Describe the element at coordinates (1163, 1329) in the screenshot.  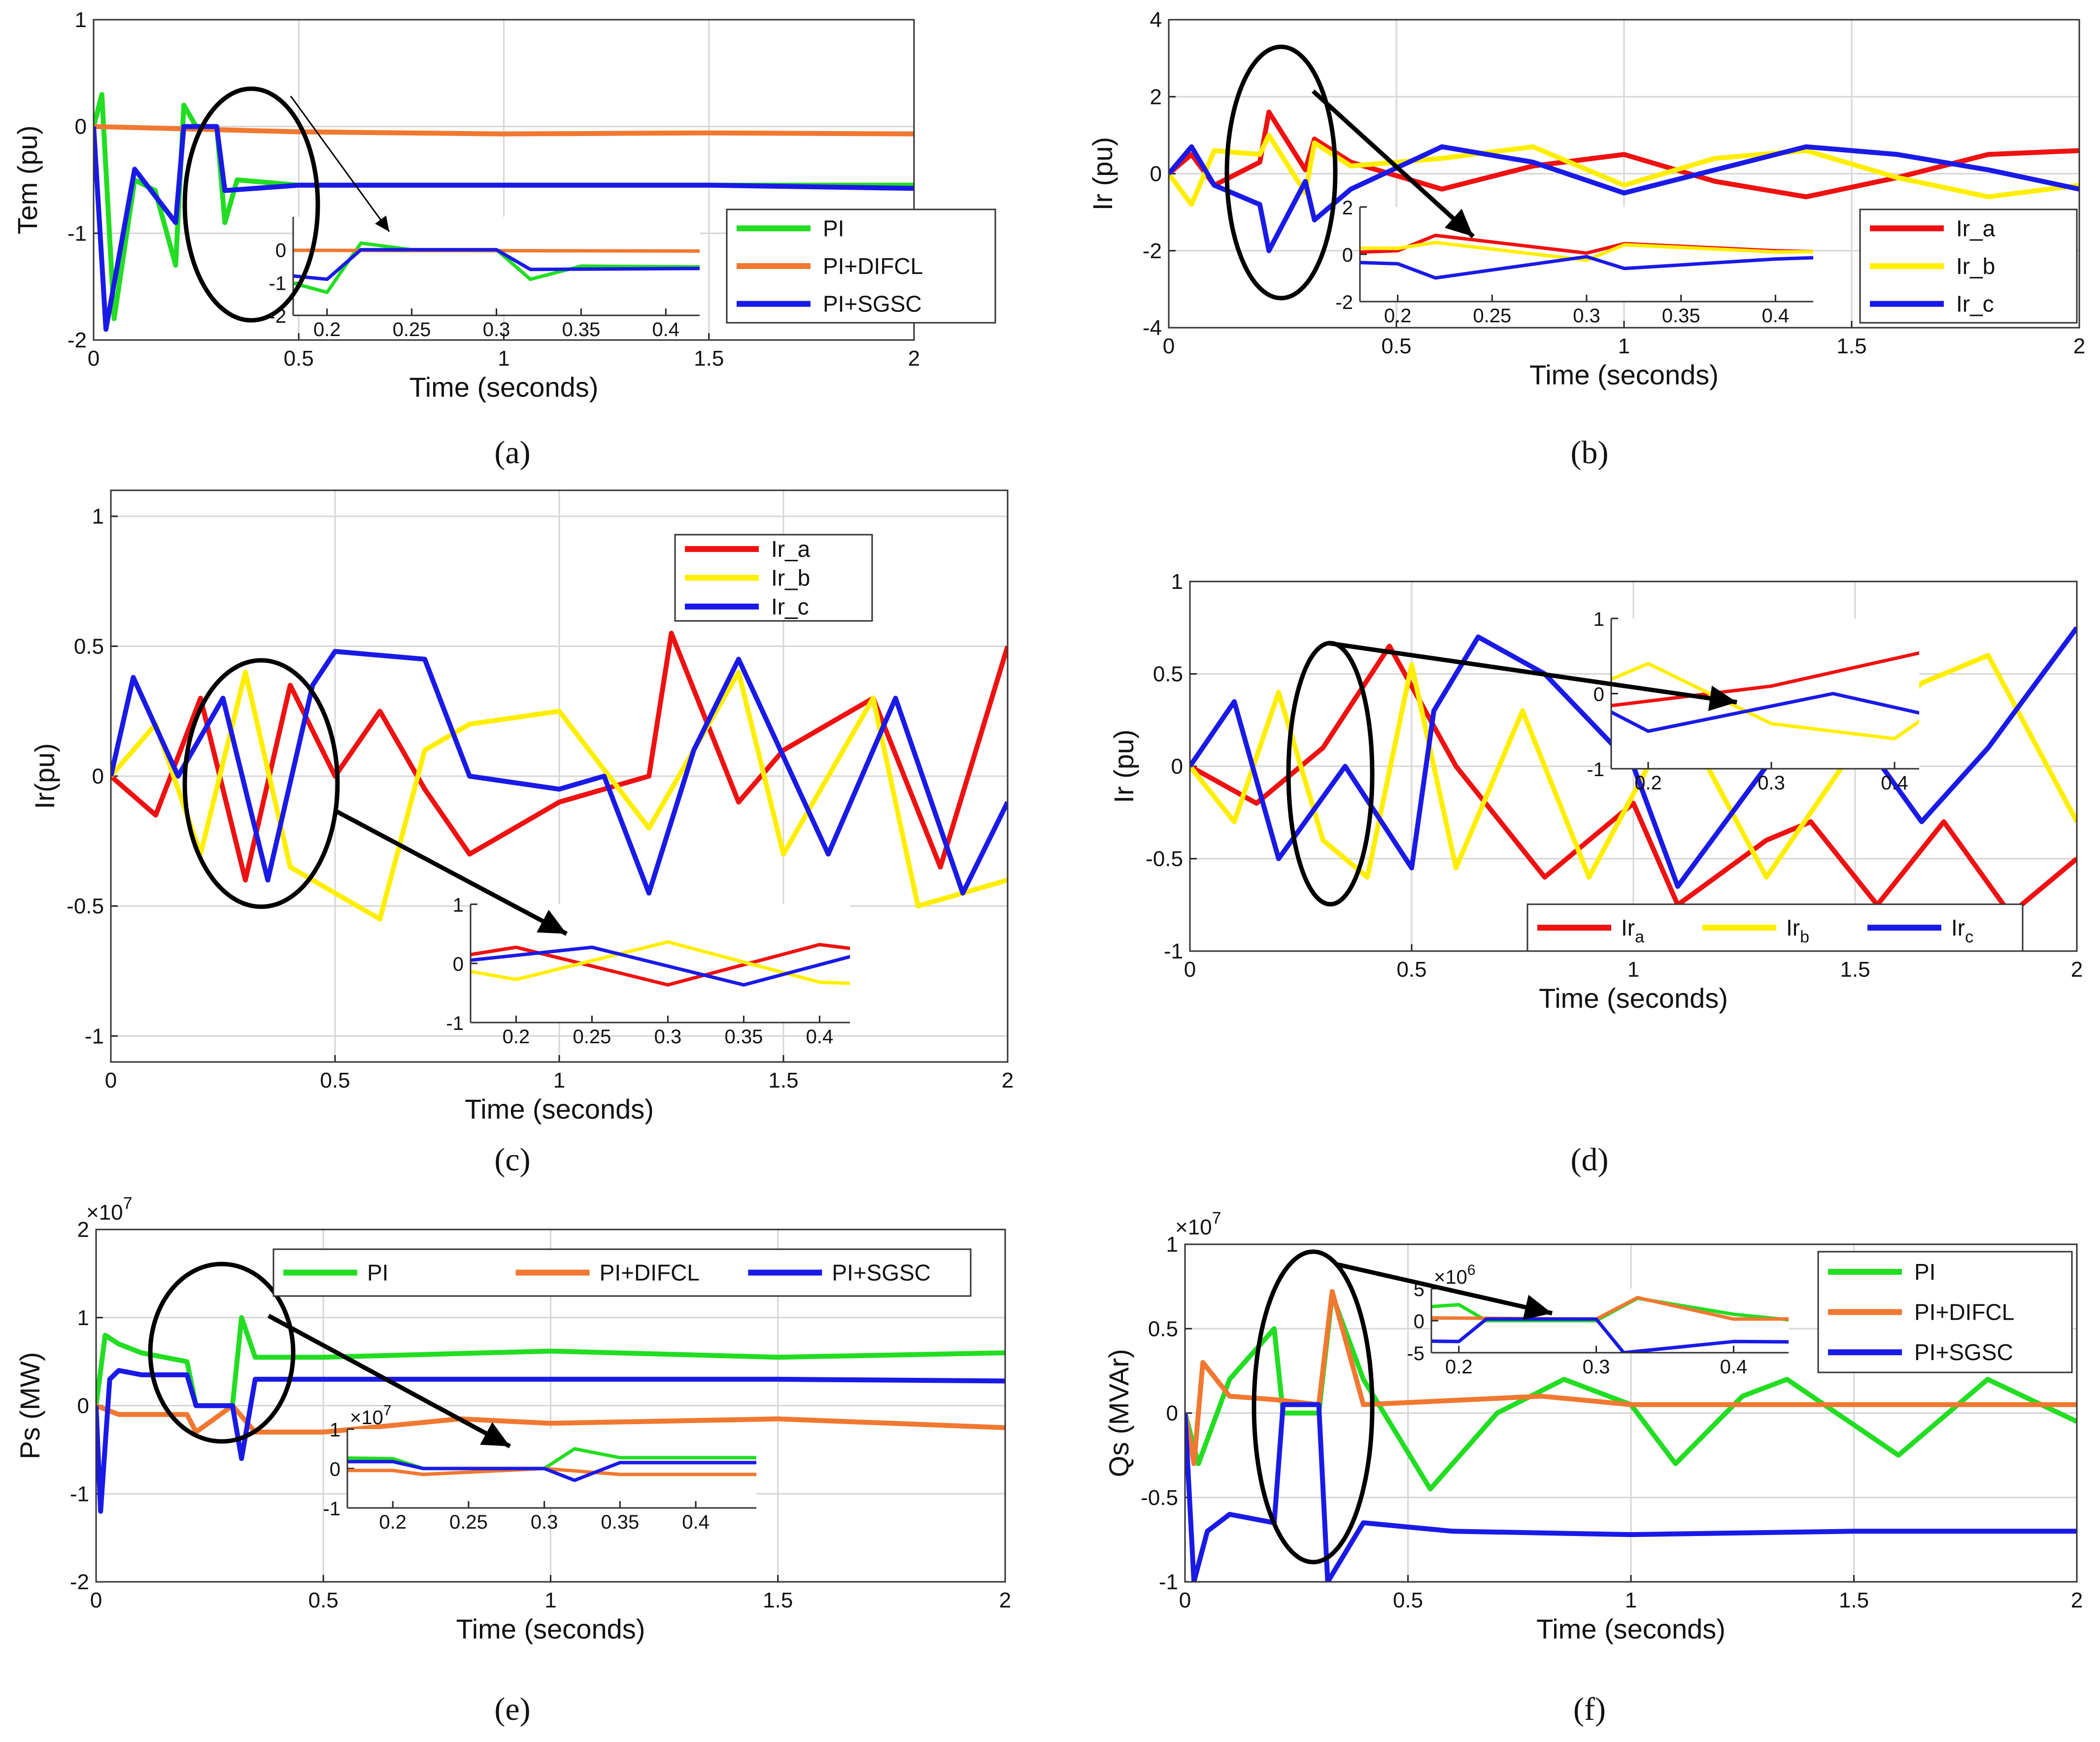
I see `chart-f-ytick-label: 0.5` at that location.